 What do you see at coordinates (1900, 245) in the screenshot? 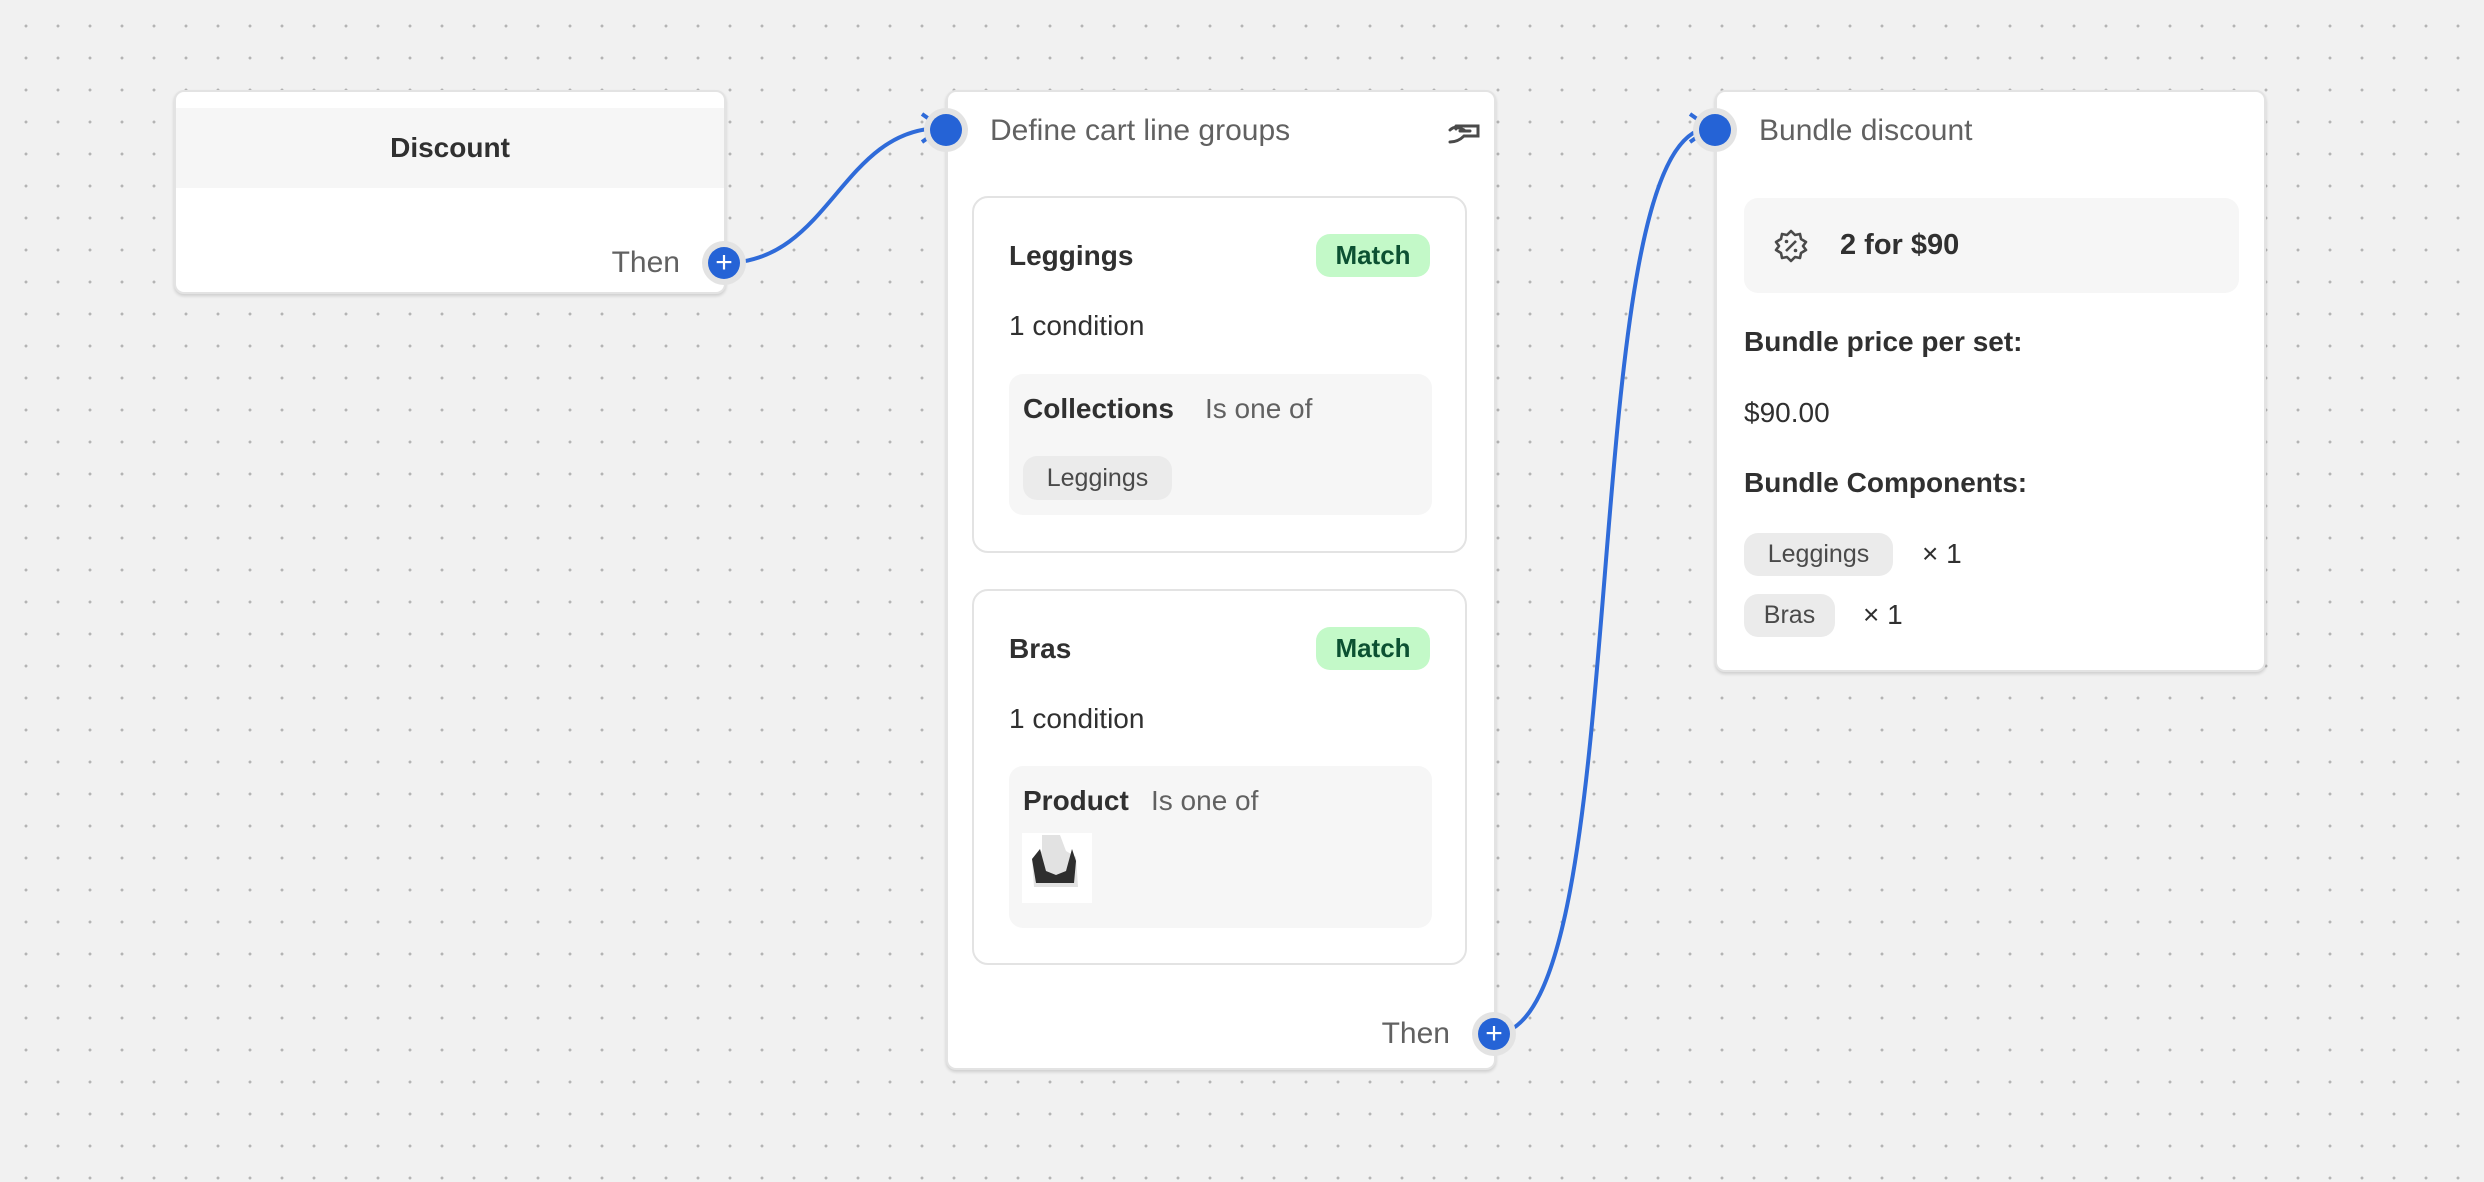
I see `summary-text: 2 for $90` at bounding box center [1900, 245].